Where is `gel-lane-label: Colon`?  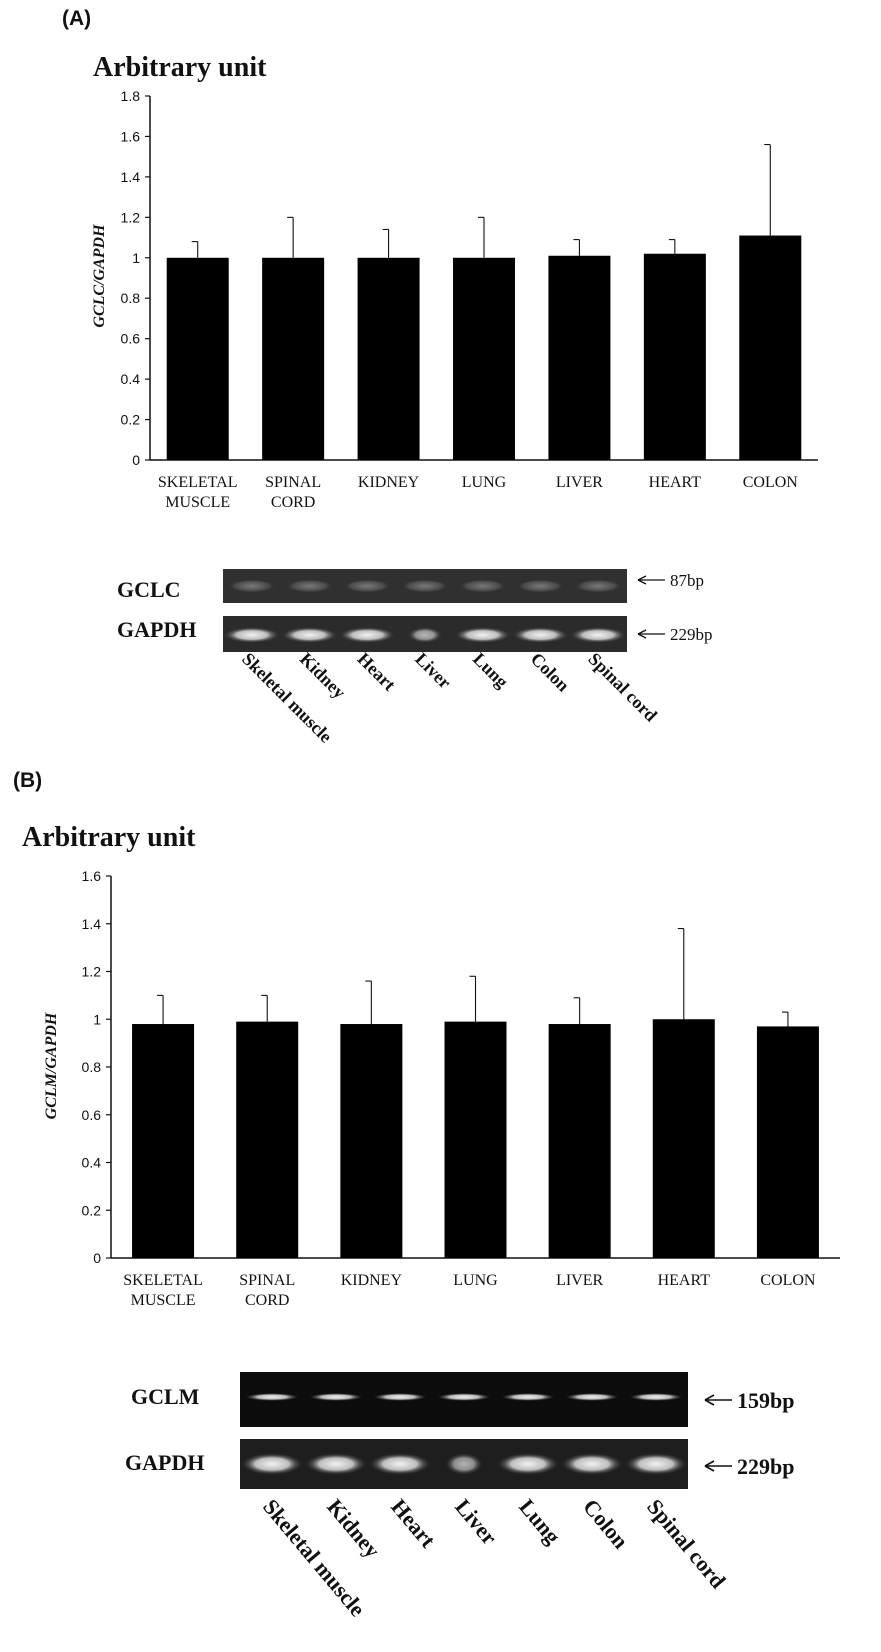
gel-lane-label: Colon is located at coordinates (605, 1523).